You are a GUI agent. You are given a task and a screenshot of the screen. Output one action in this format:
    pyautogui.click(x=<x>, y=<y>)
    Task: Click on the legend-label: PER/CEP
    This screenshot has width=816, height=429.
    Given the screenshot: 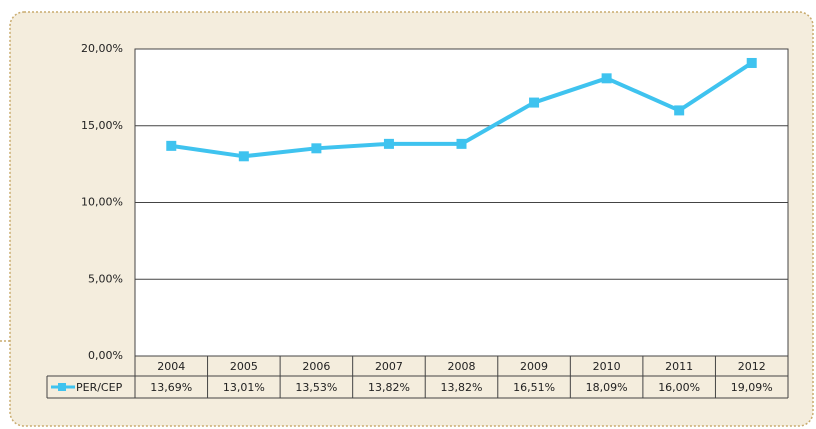 What is the action you would take?
    pyautogui.click(x=99, y=387)
    